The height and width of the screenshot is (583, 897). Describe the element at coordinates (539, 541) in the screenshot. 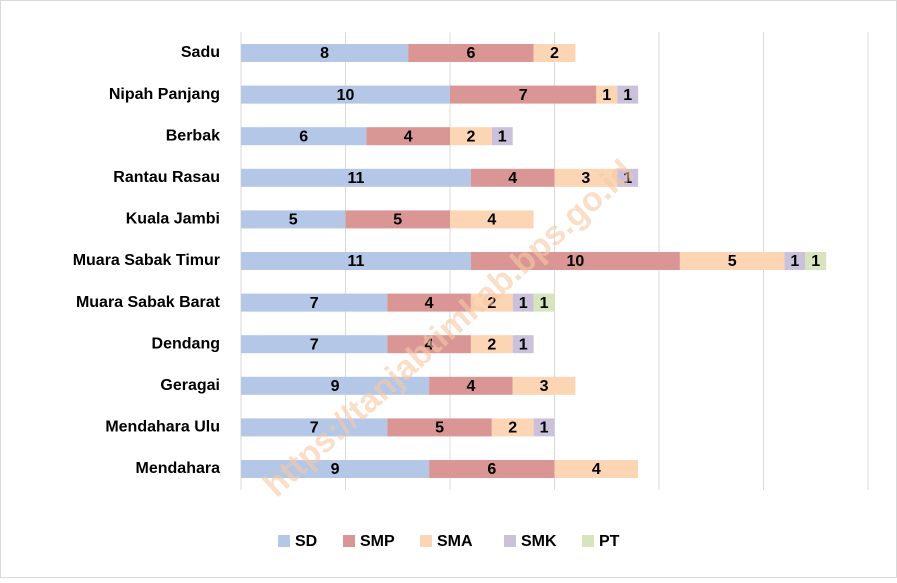

I see `legend-label: SMK` at that location.